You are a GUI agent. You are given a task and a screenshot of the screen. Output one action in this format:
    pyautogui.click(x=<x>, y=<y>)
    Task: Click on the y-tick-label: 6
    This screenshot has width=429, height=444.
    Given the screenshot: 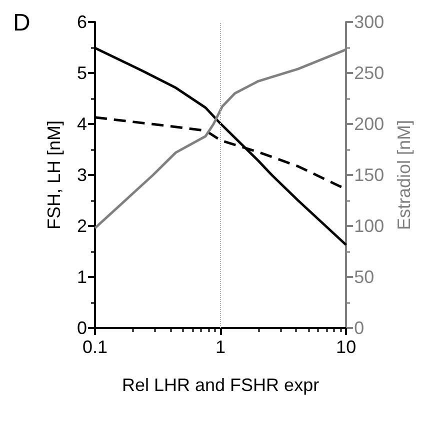 What is the action you would take?
    pyautogui.click(x=81, y=22)
    